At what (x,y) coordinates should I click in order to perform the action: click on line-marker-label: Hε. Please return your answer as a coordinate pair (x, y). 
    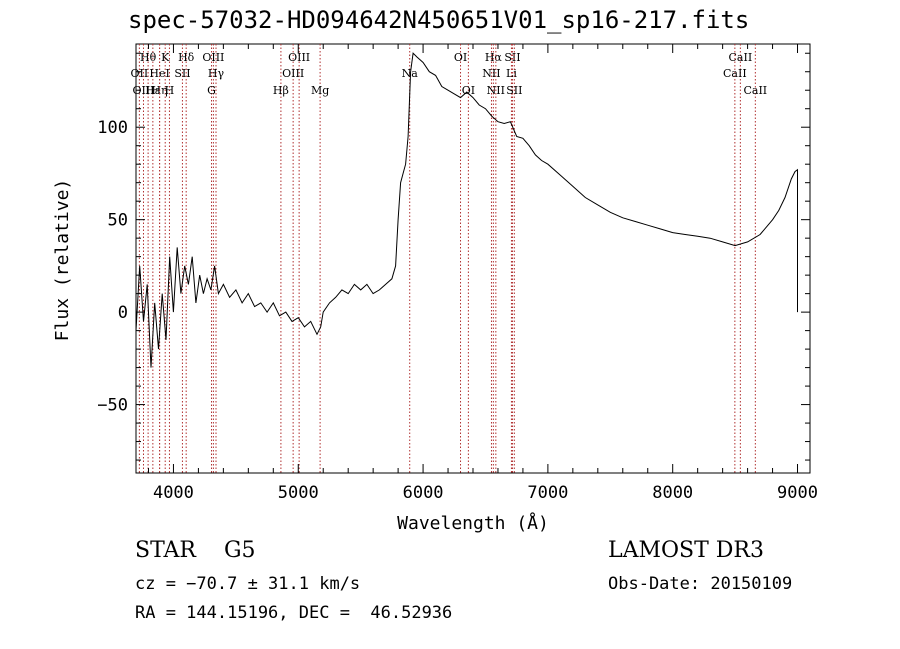
    Looking at the image, I should click on (153, 90).